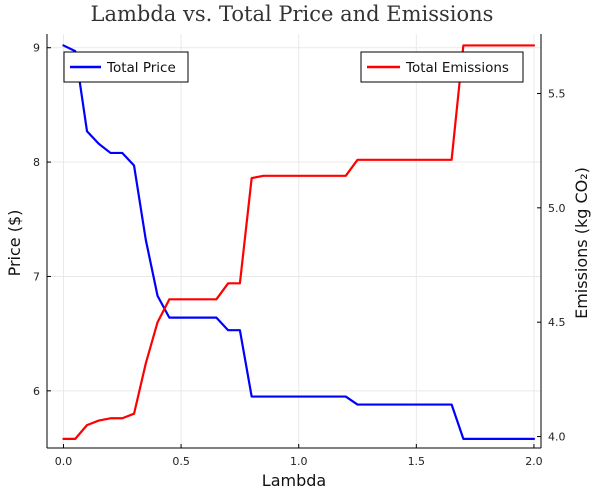  What do you see at coordinates (557, 208) in the screenshot?
I see `y-right-tick-label-2: 5.0` at bounding box center [557, 208].